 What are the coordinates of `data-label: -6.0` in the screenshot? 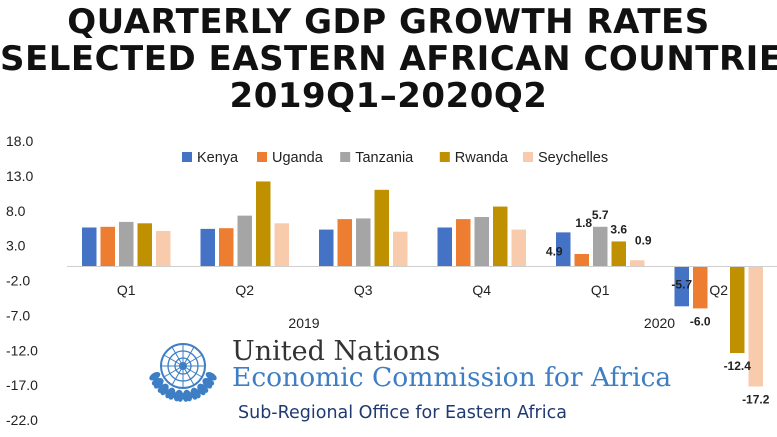 It's located at (700, 321).